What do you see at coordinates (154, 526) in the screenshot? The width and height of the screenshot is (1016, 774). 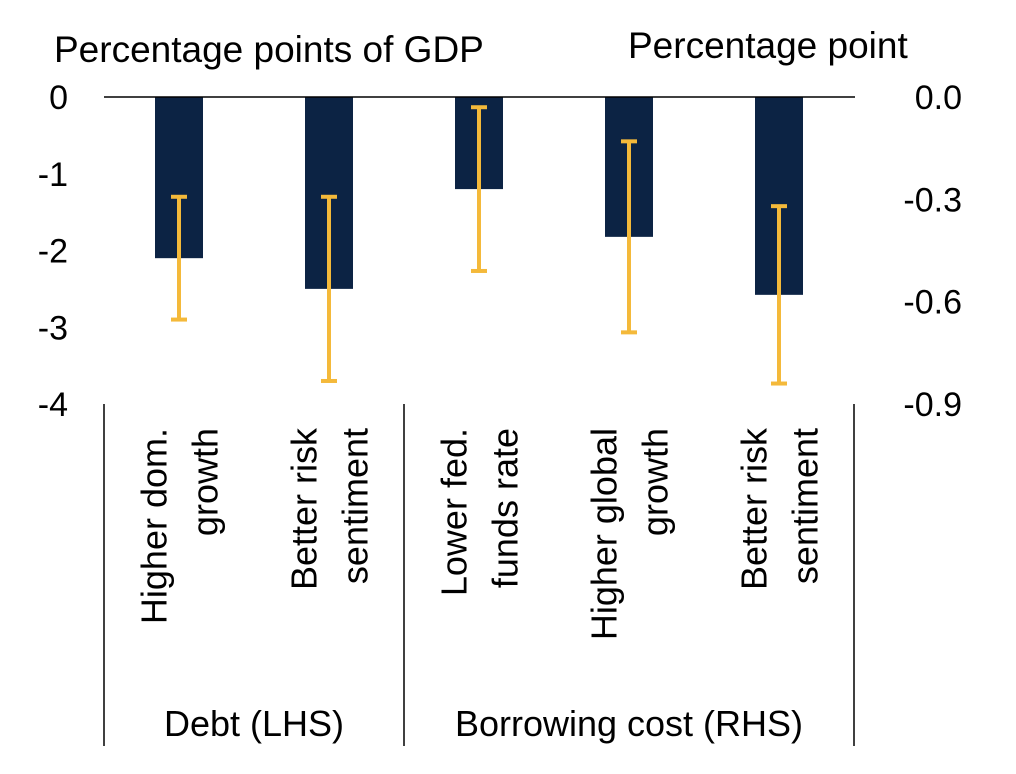 I see `category-label-line: Higher dom.` at bounding box center [154, 526].